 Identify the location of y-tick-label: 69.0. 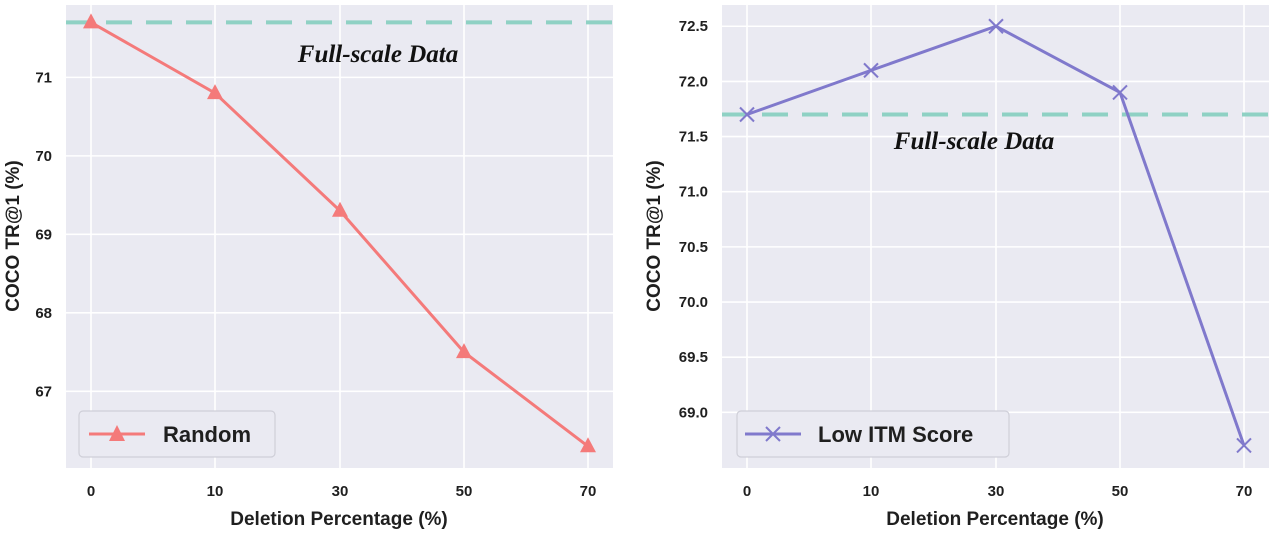
(693, 412).